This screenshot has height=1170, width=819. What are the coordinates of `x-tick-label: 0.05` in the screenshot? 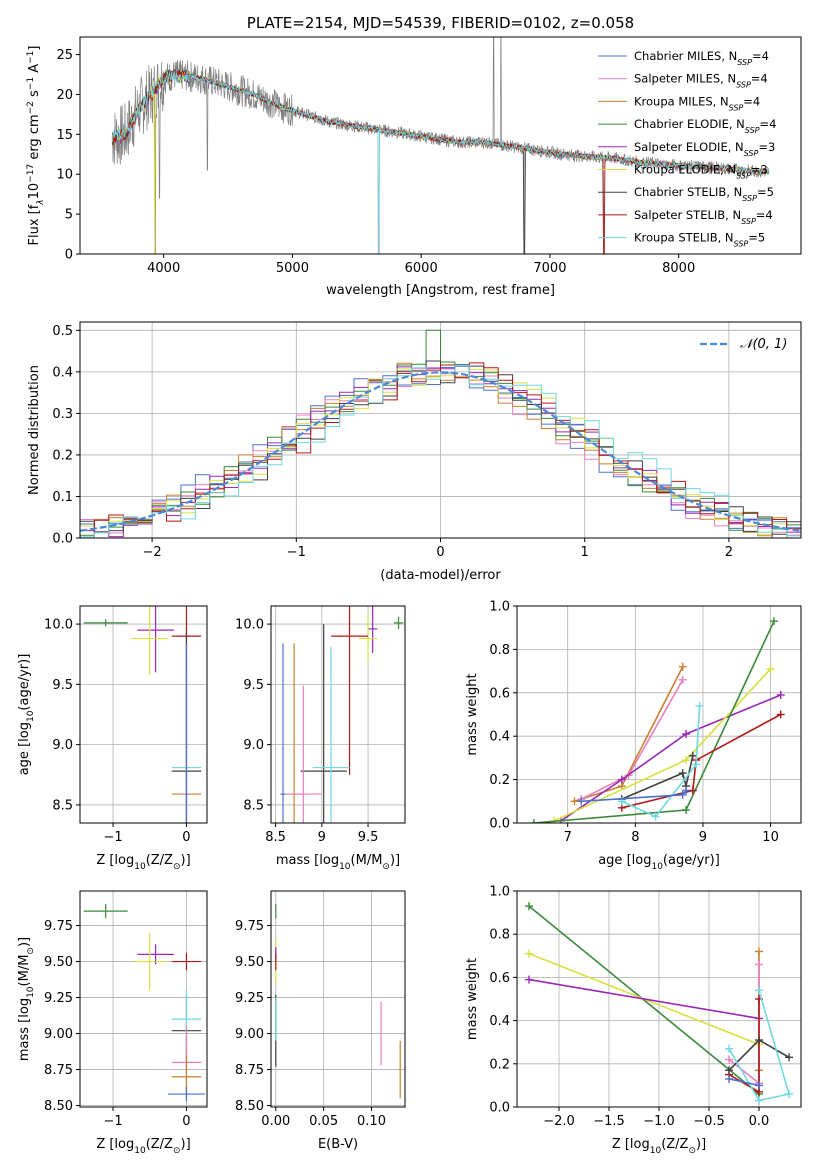 It's located at (323, 1121).